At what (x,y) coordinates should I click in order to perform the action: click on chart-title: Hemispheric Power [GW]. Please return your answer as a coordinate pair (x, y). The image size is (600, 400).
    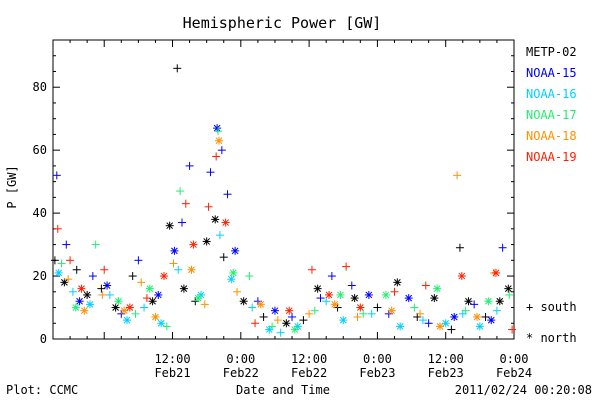
    Looking at the image, I should click on (282, 23).